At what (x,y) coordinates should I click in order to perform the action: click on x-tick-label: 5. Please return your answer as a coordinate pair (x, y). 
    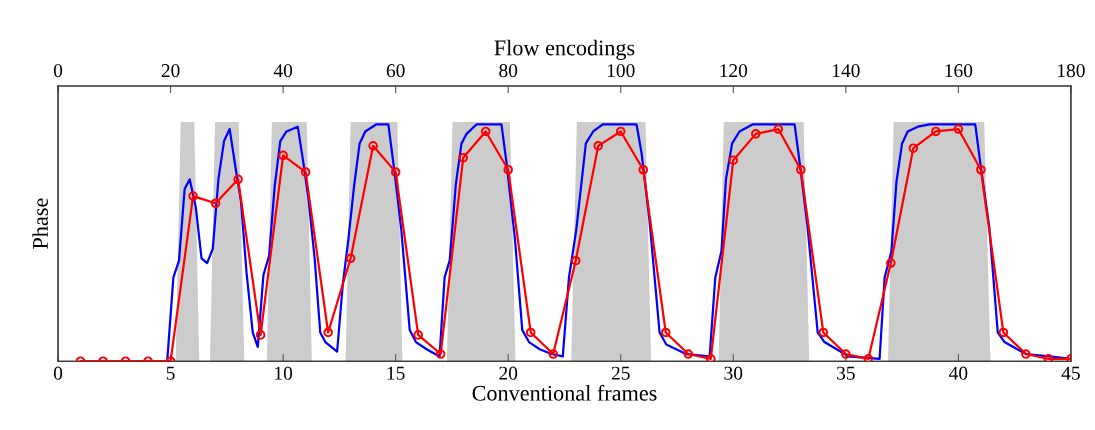
    Looking at the image, I should click on (170, 373).